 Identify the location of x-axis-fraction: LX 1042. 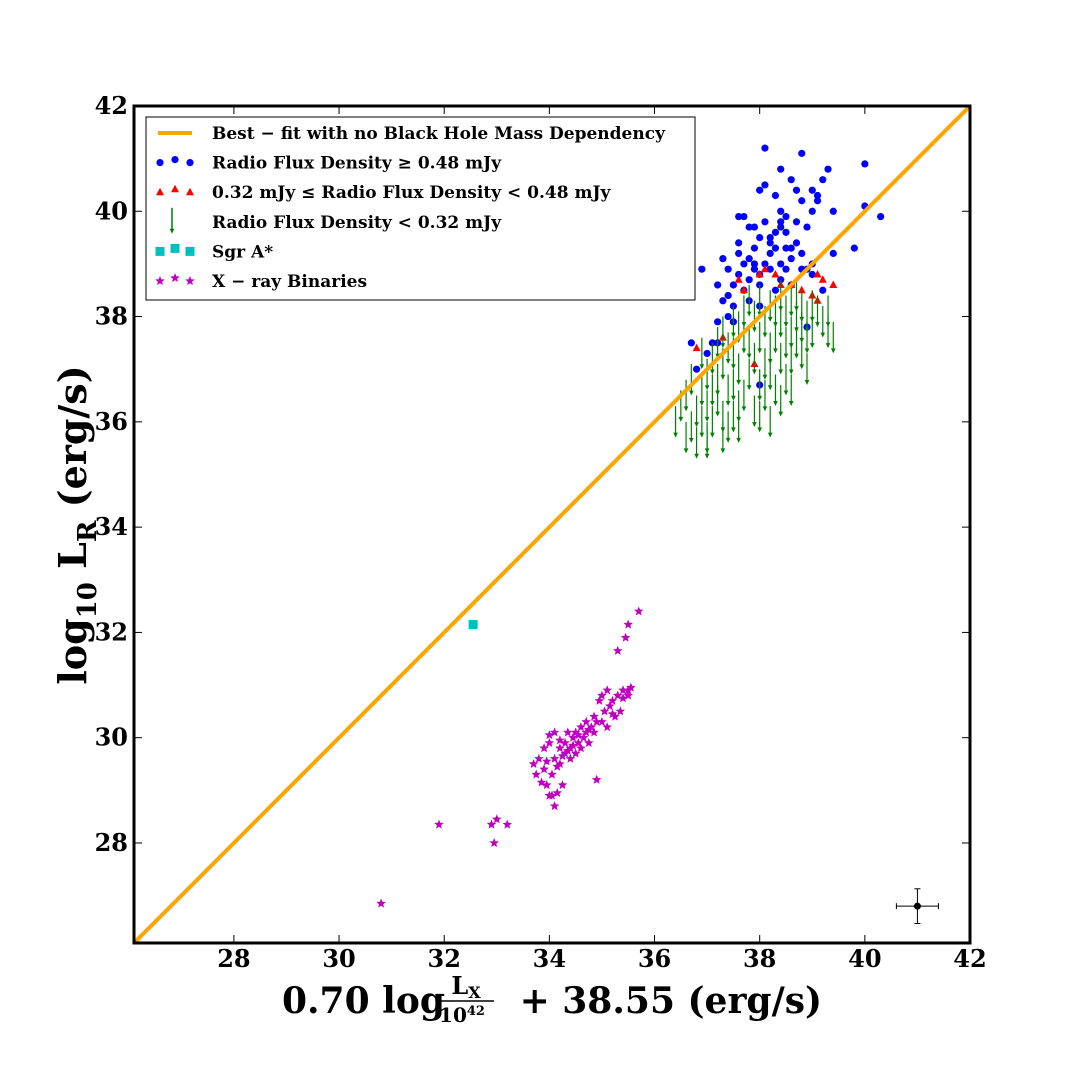
(466, 999).